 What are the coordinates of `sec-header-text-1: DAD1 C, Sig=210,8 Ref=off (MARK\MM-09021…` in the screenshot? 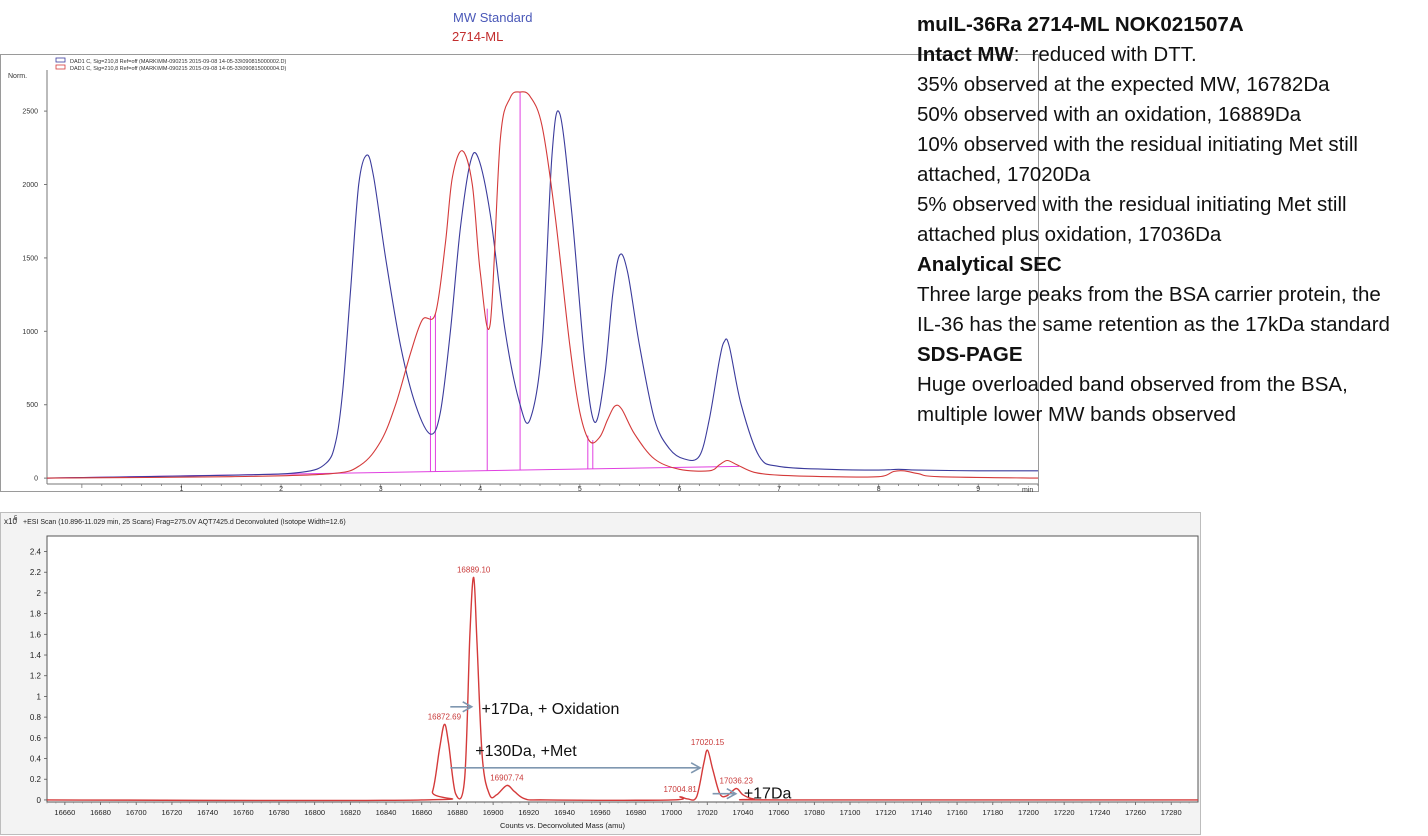 It's located at (178, 62).